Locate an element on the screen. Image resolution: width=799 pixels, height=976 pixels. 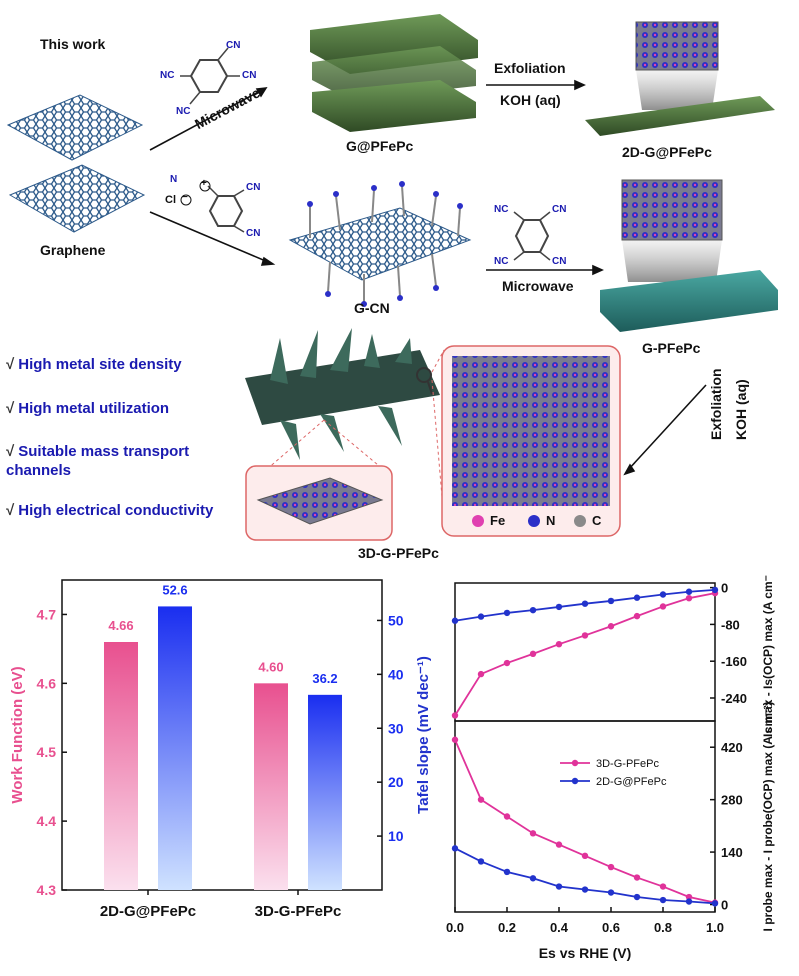
top-y-axis-label: Is max - Is(OCP) max (A cm⁻²) is located at coordinates (768, 656).